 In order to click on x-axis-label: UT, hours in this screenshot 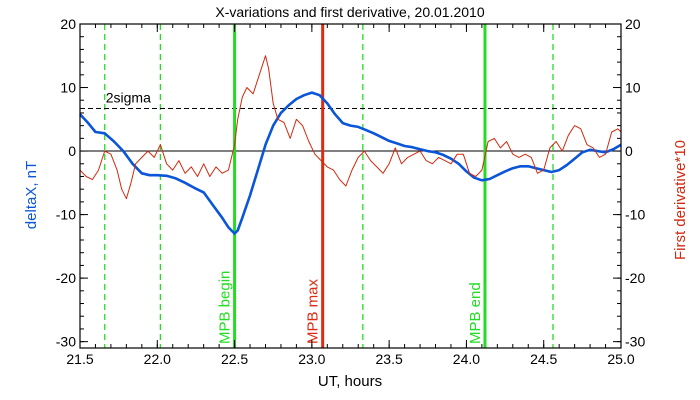, I will do `click(350, 381)`.